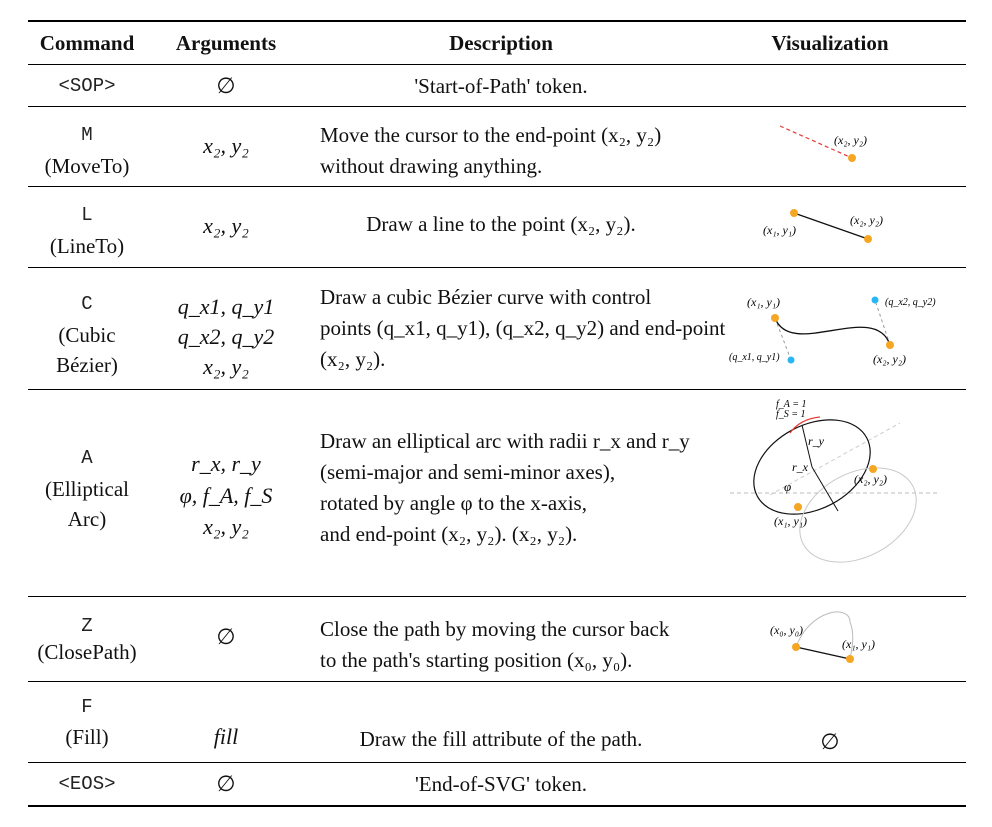 Image resolution: width=992 pixels, height=827 pixels. Describe the element at coordinates (87, 519) in the screenshot. I see `command-name-arc: Arc)` at that location.